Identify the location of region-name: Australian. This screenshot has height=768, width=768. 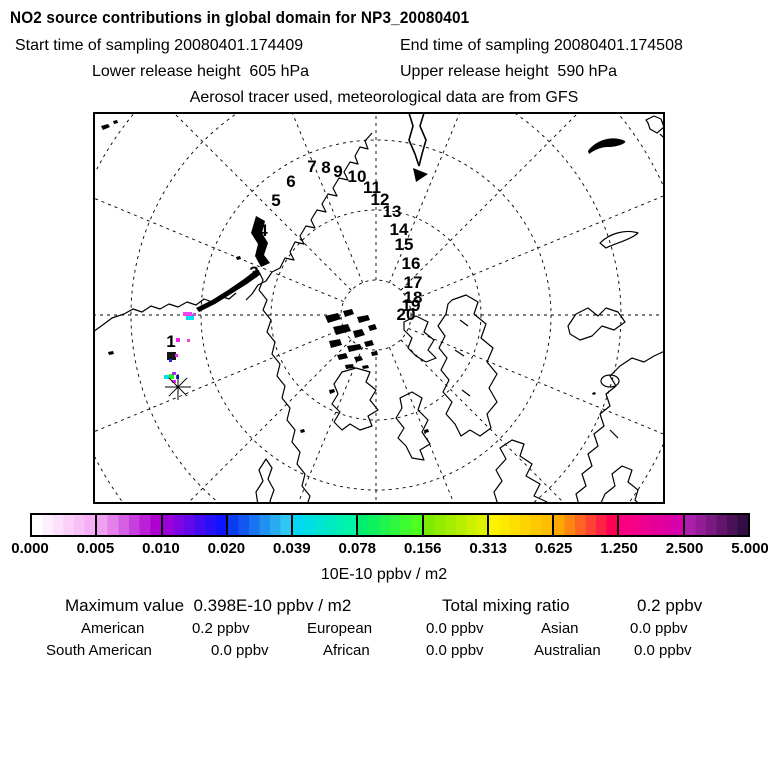
(567, 650).